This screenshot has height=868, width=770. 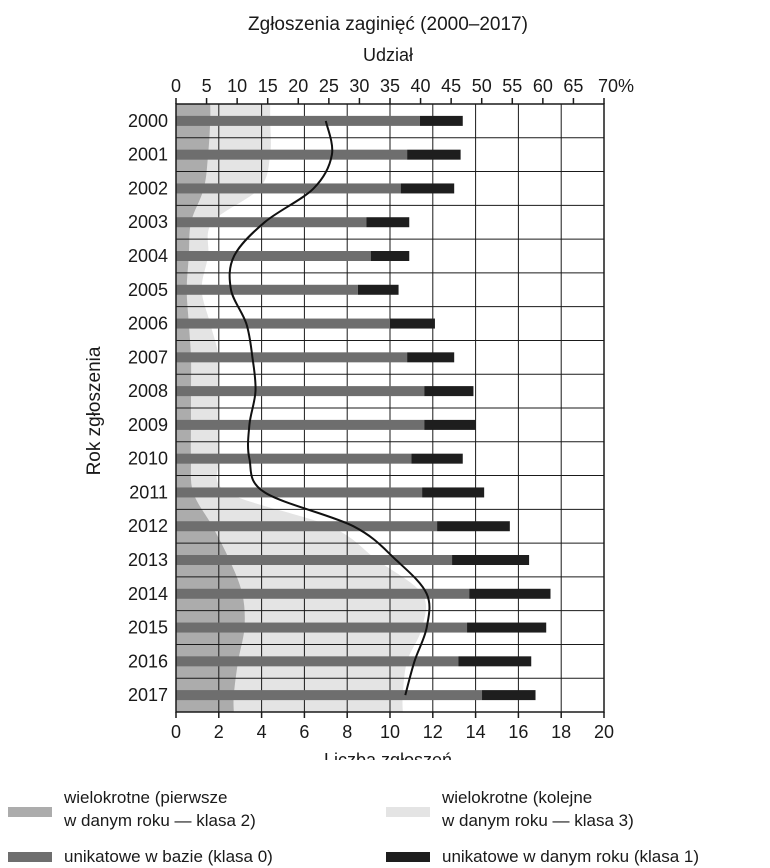 I want to click on y-tick-label: 2011, so click(x=148, y=492).